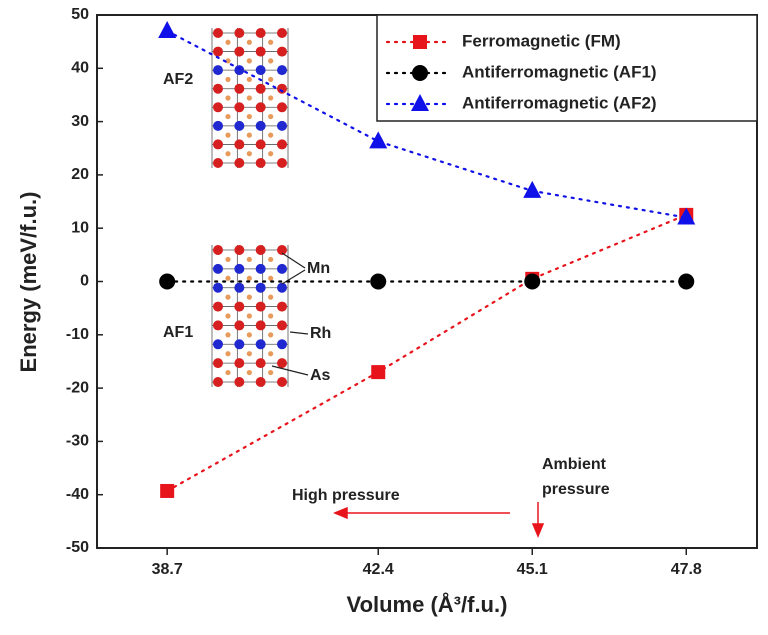  I want to click on annotation: Rh, so click(320, 333).